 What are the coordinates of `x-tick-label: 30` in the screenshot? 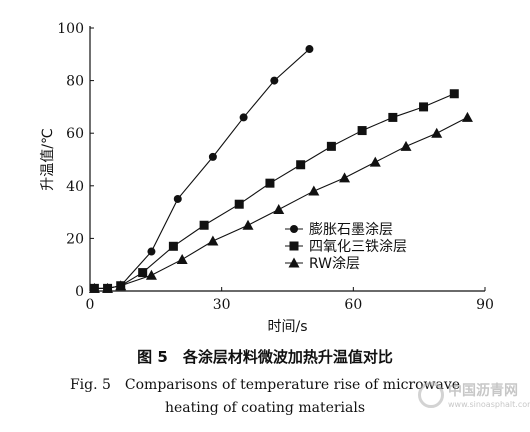 It's located at (222, 305).